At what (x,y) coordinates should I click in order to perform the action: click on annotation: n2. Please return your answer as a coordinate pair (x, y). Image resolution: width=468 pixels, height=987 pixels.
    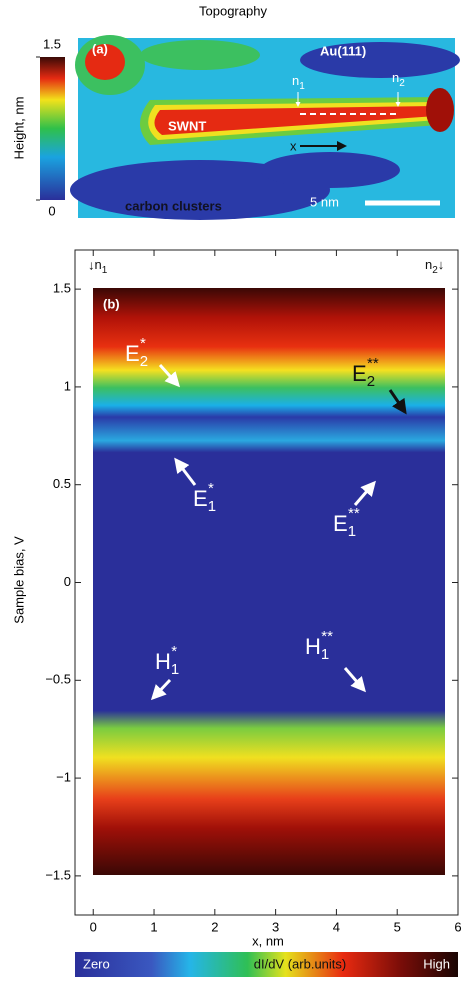
    Looking at the image, I should click on (398, 79).